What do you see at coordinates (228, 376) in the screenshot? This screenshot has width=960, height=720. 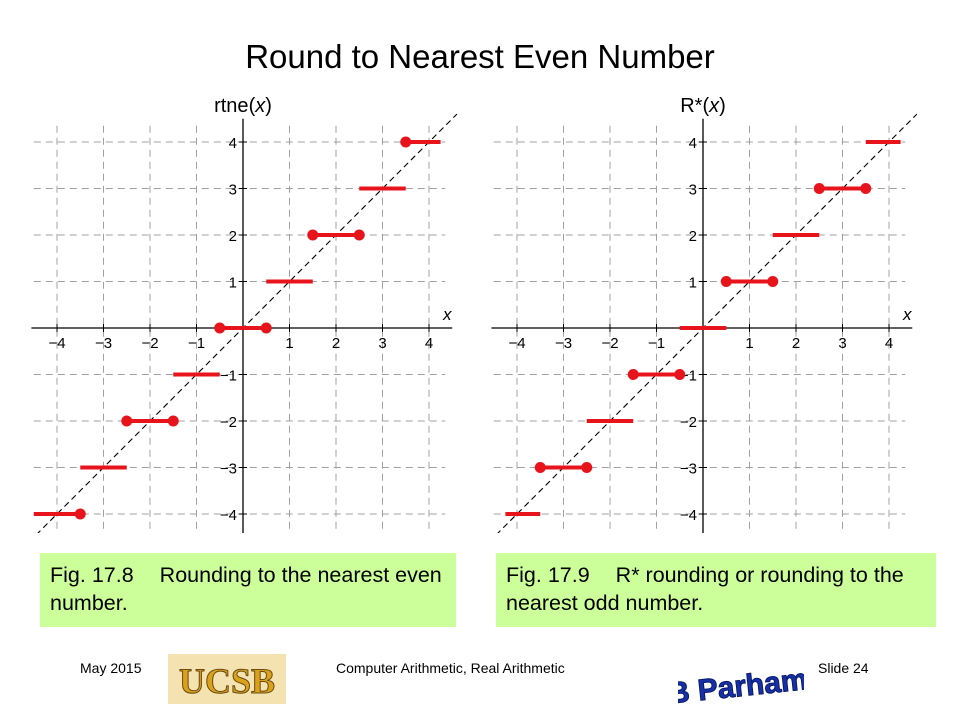 I see `y-tick-label: −1` at bounding box center [228, 376].